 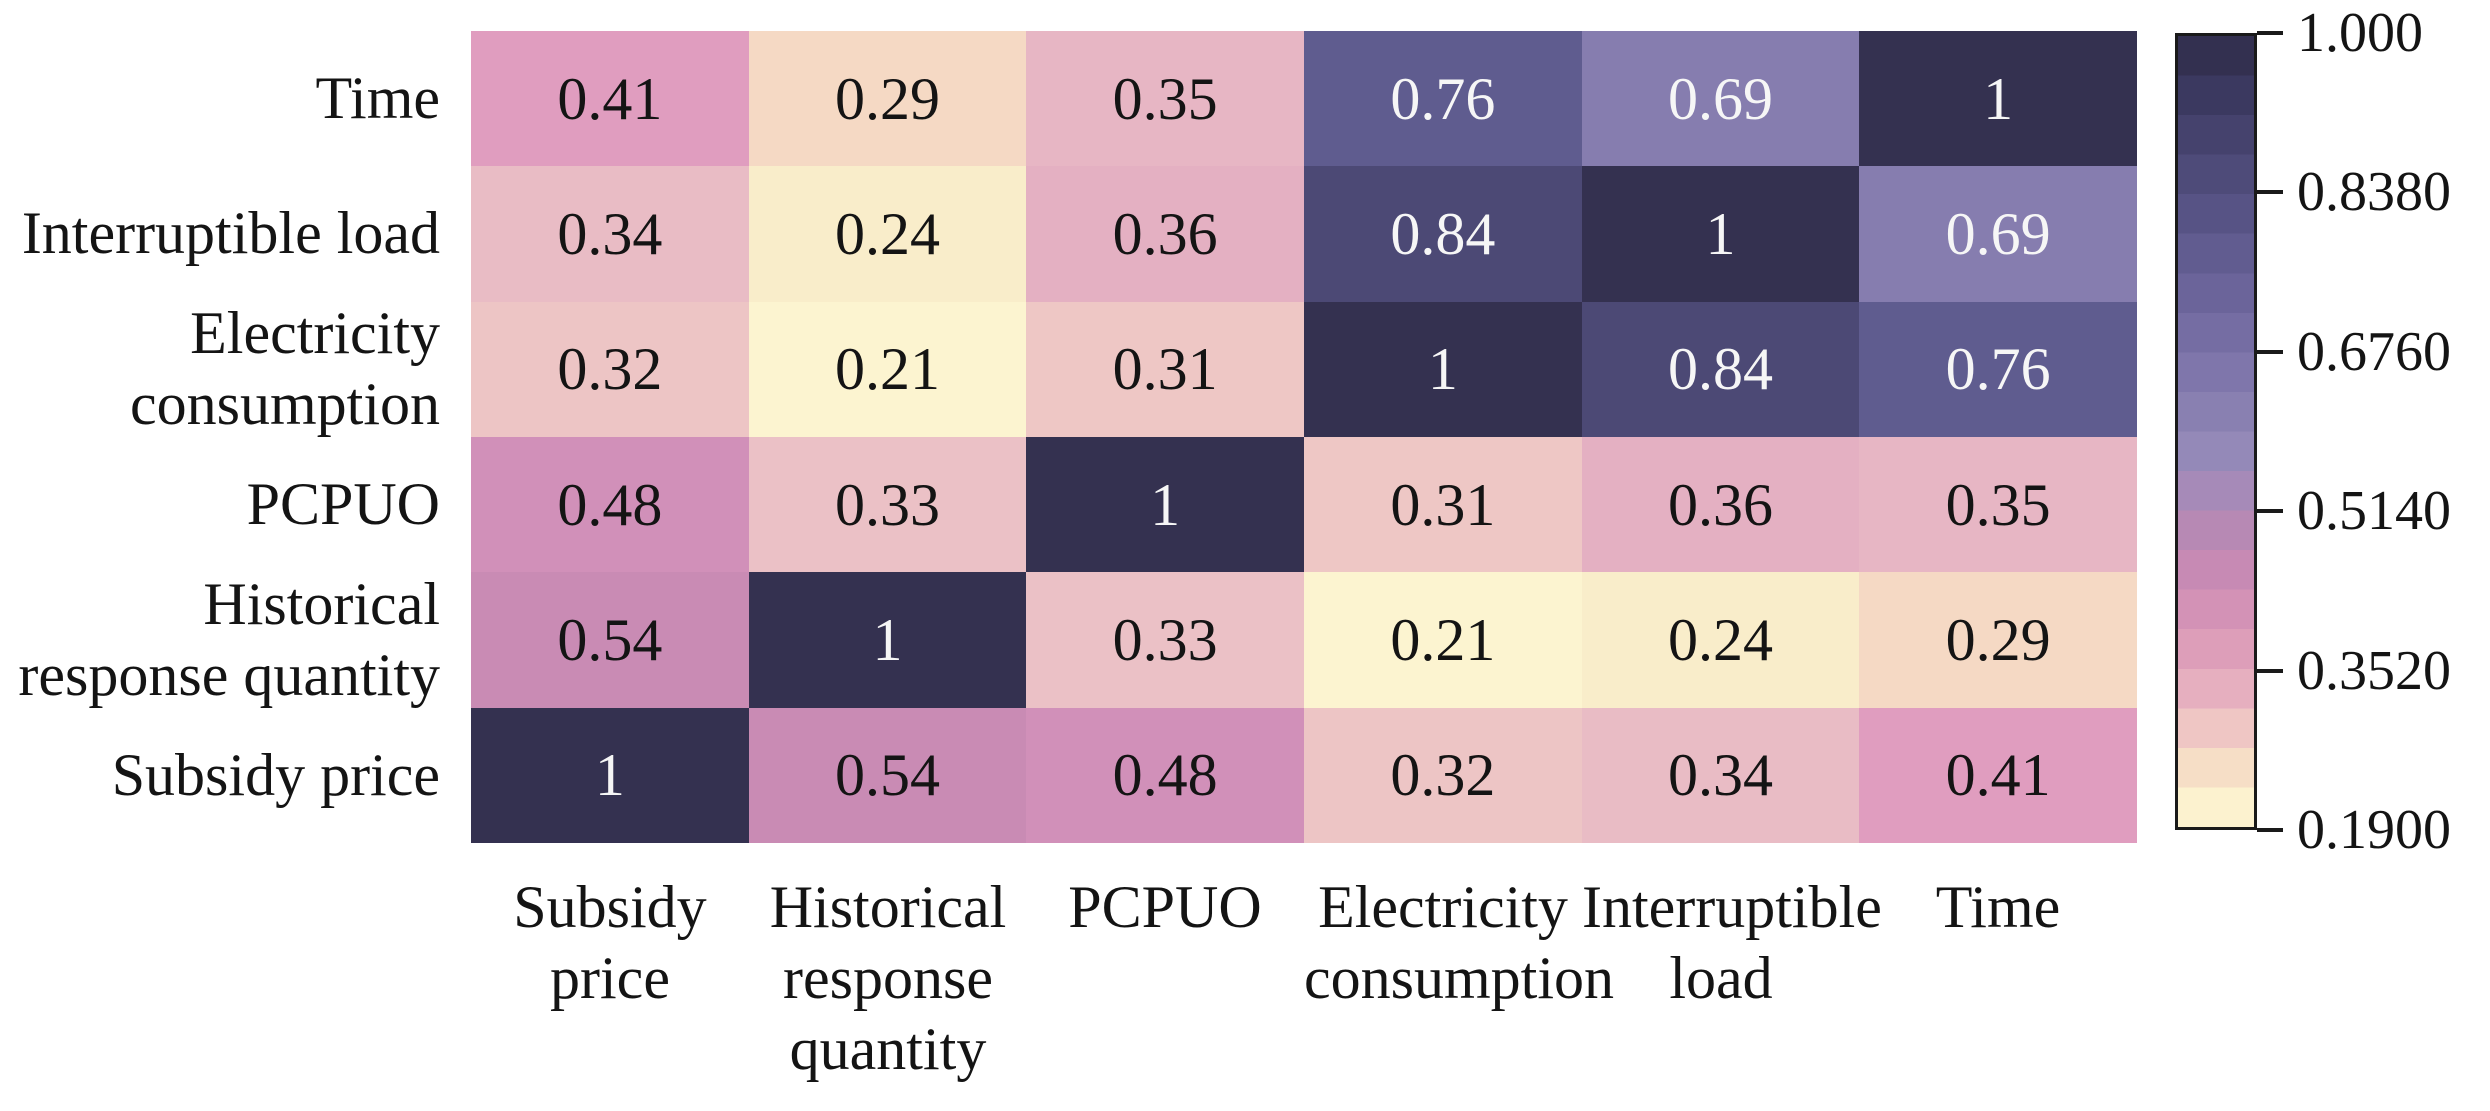 What do you see at coordinates (2216, 431) in the screenshot?
I see `colorbar` at bounding box center [2216, 431].